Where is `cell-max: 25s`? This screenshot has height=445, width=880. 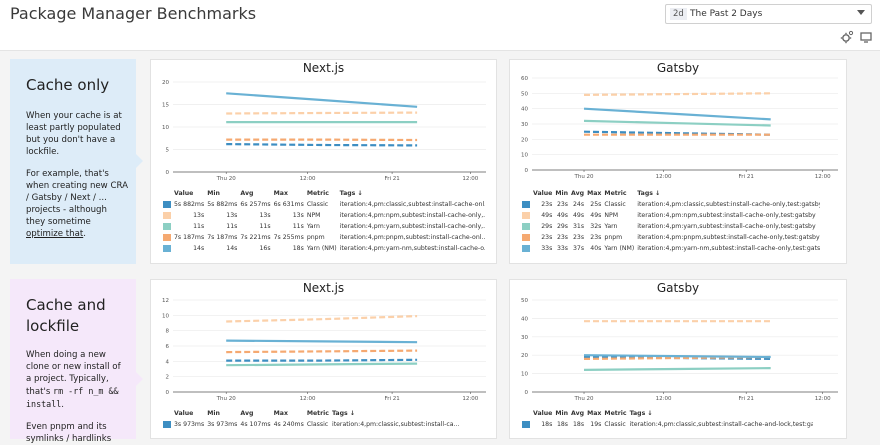
cell-max: 25s is located at coordinates (595, 204).